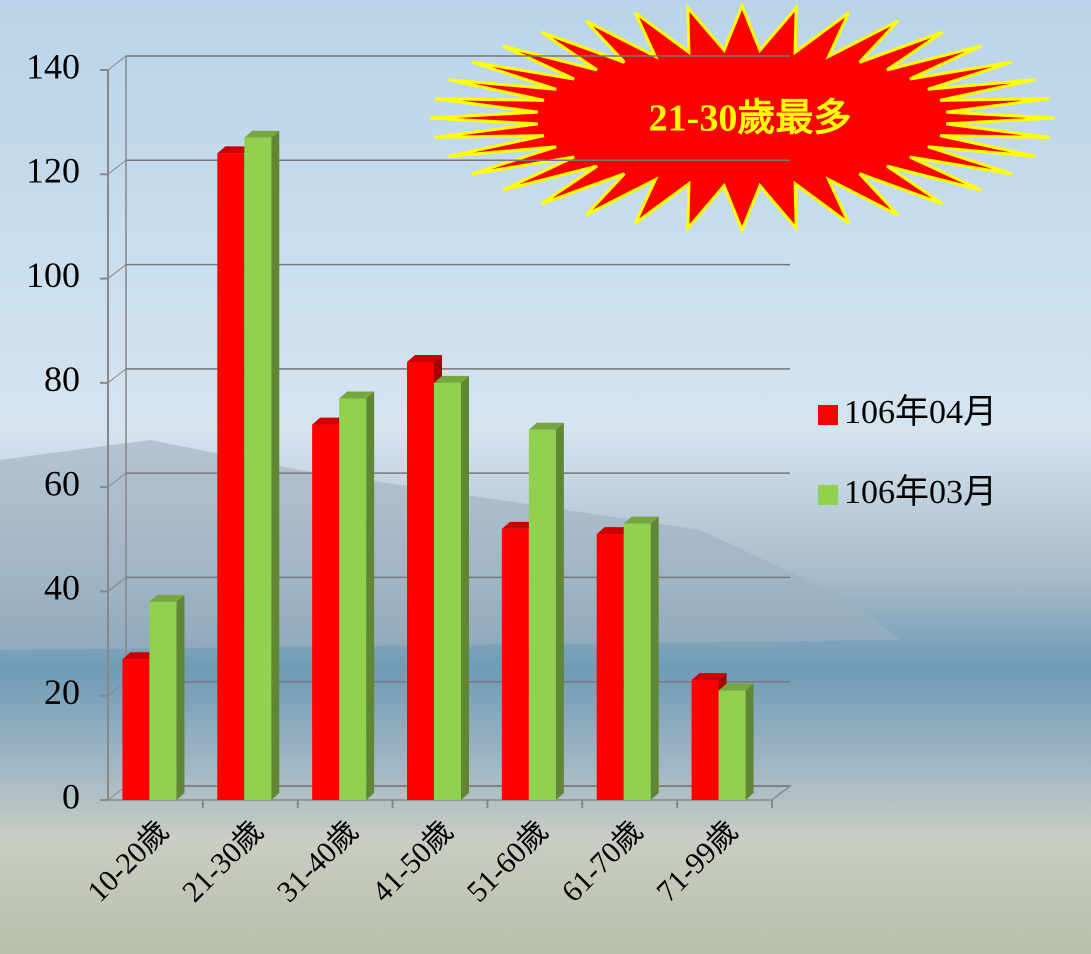 The image size is (1091, 954). What do you see at coordinates (62, 379) in the screenshot?
I see `y-tick-label: 80` at bounding box center [62, 379].